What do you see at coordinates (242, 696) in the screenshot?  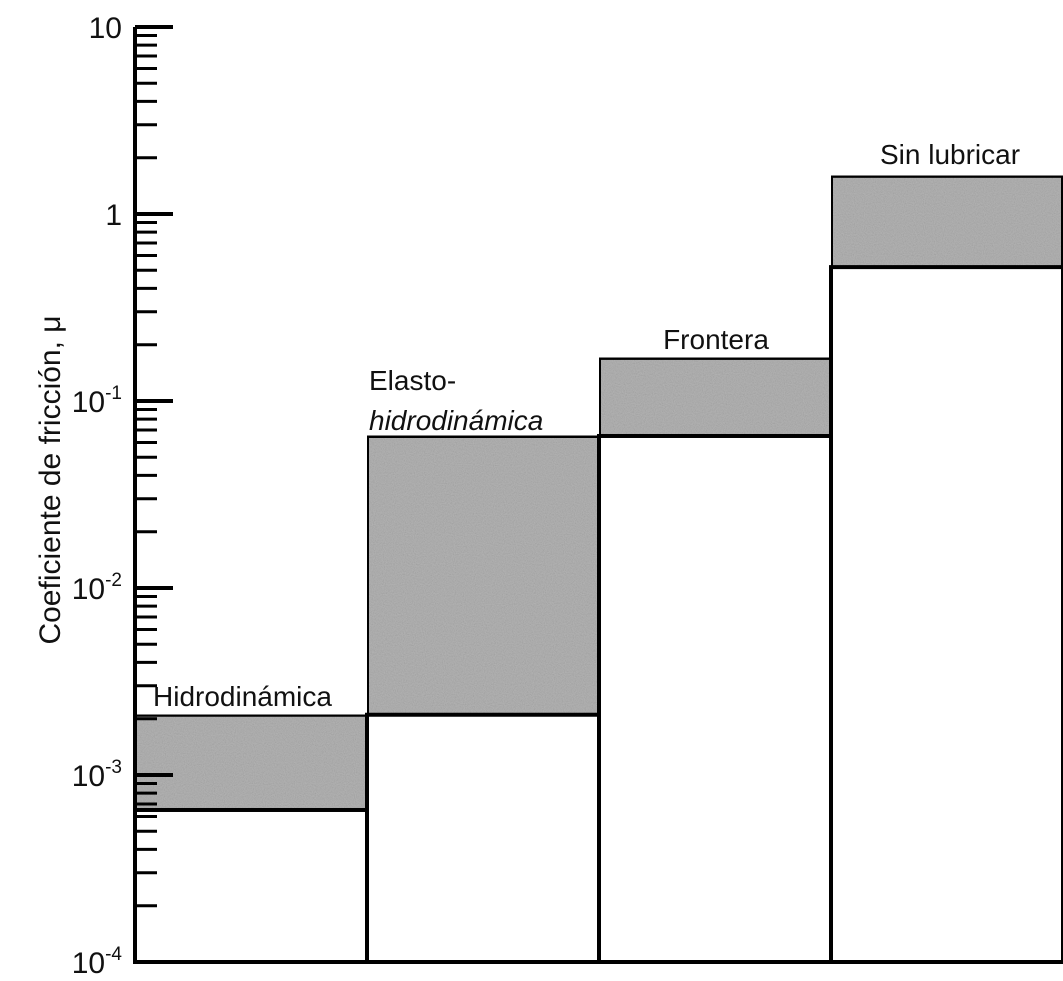 I see `category-label-0: Hidrodinámica` at bounding box center [242, 696].